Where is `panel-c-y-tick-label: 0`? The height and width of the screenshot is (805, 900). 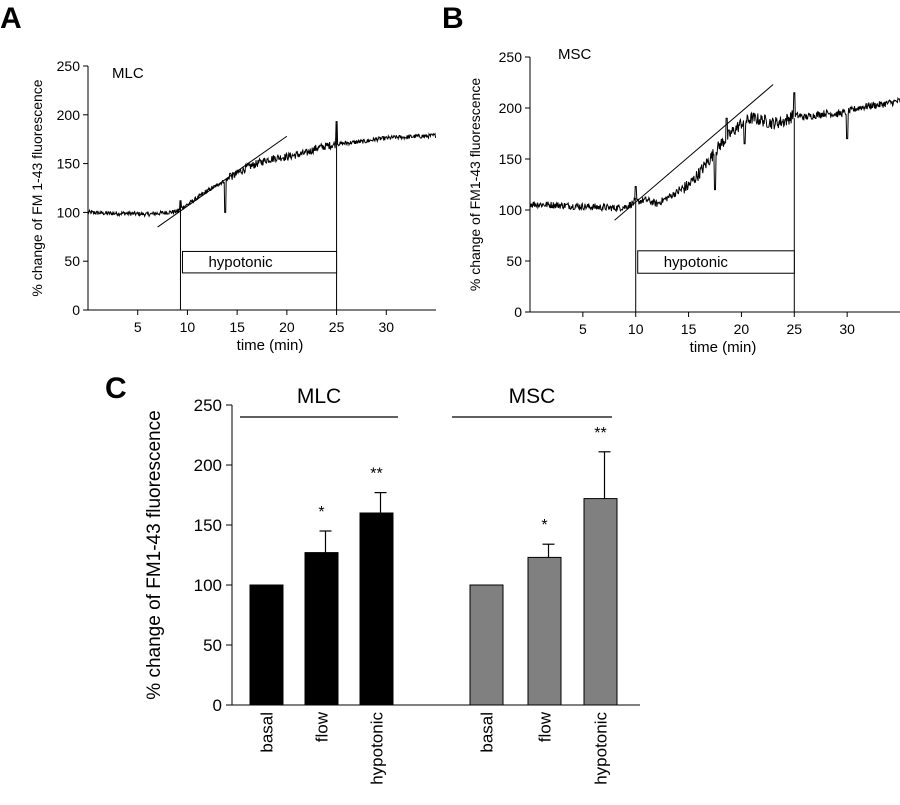 panel-c-y-tick-label: 0 is located at coordinates (217, 705).